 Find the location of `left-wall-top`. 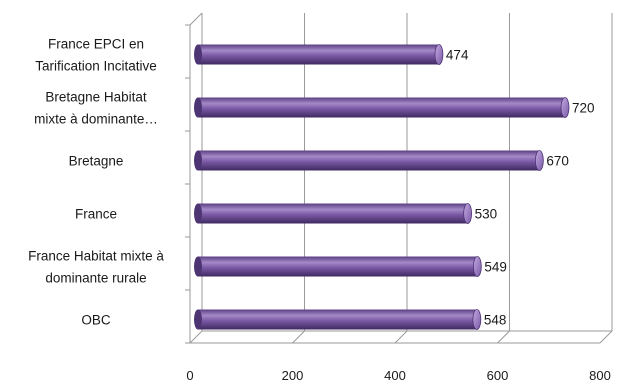

left-wall-top is located at coordinates (196, 19).